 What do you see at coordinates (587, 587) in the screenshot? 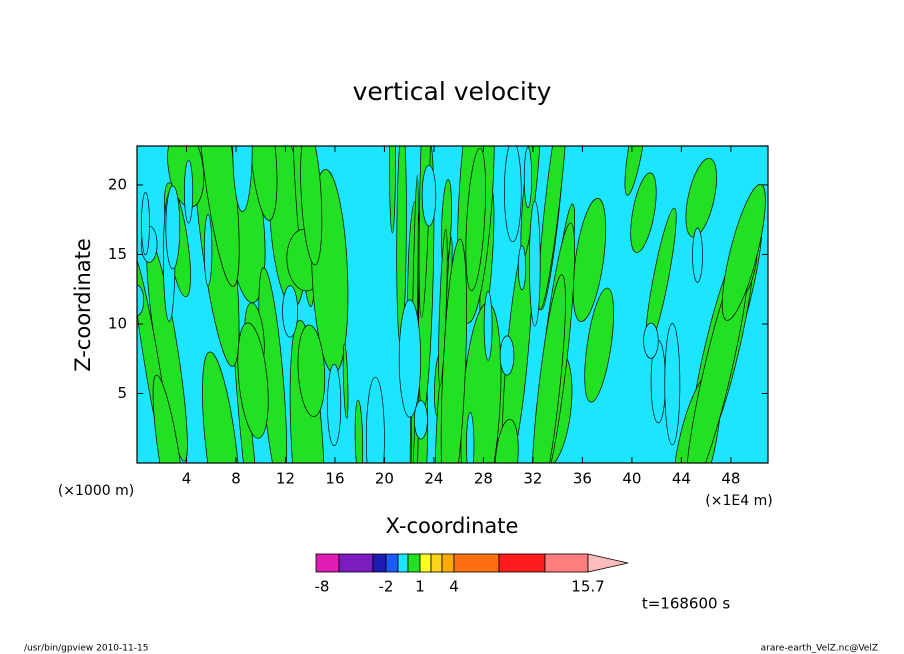
I see `colorbar-tick-label: 15.7` at bounding box center [587, 587].